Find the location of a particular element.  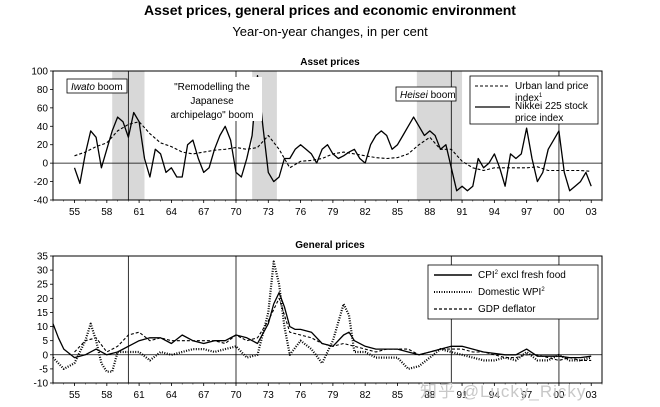

heisei-boom-label: Heisei boom is located at coordinates (426, 94).